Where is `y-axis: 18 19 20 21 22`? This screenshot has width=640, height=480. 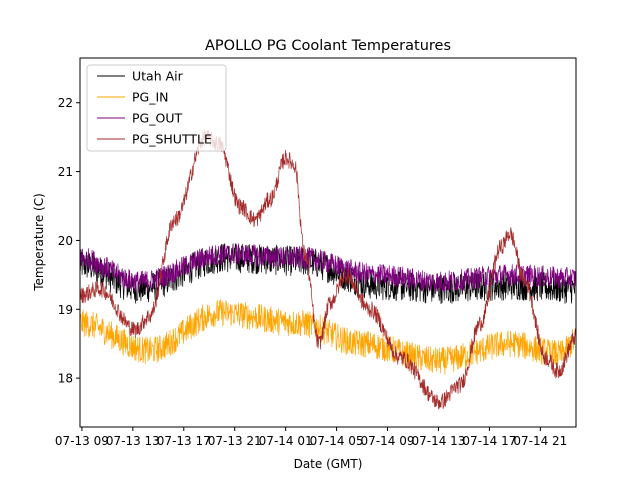 y-axis: 18 19 20 21 22 is located at coordinates (69, 241).